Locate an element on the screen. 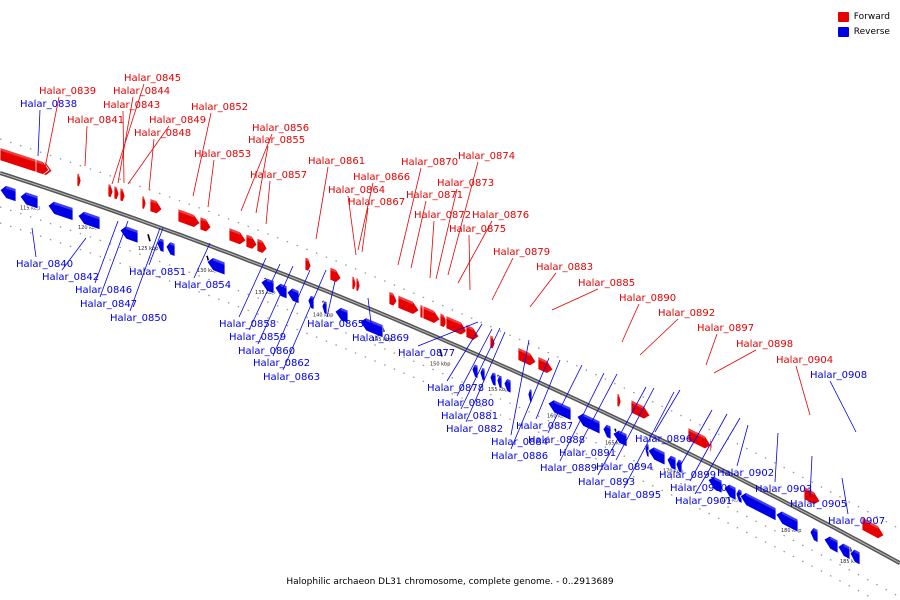 Image resolution: width=900 pixels, height=600 pixels. forward-gene-label: Halar_0892 is located at coordinates (686, 313).